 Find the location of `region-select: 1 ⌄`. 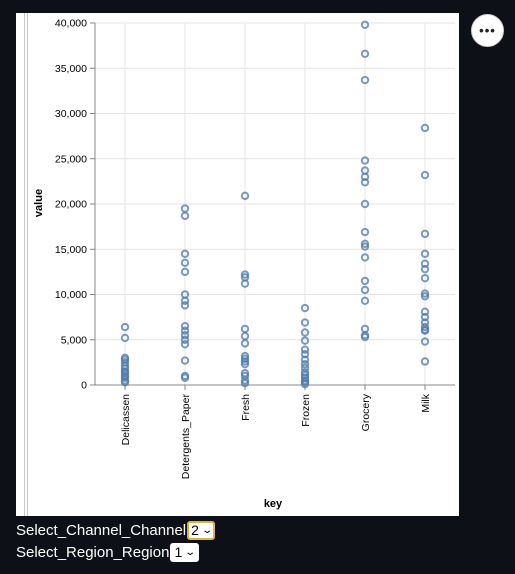

region-select: 1 ⌄ is located at coordinates (184, 552).